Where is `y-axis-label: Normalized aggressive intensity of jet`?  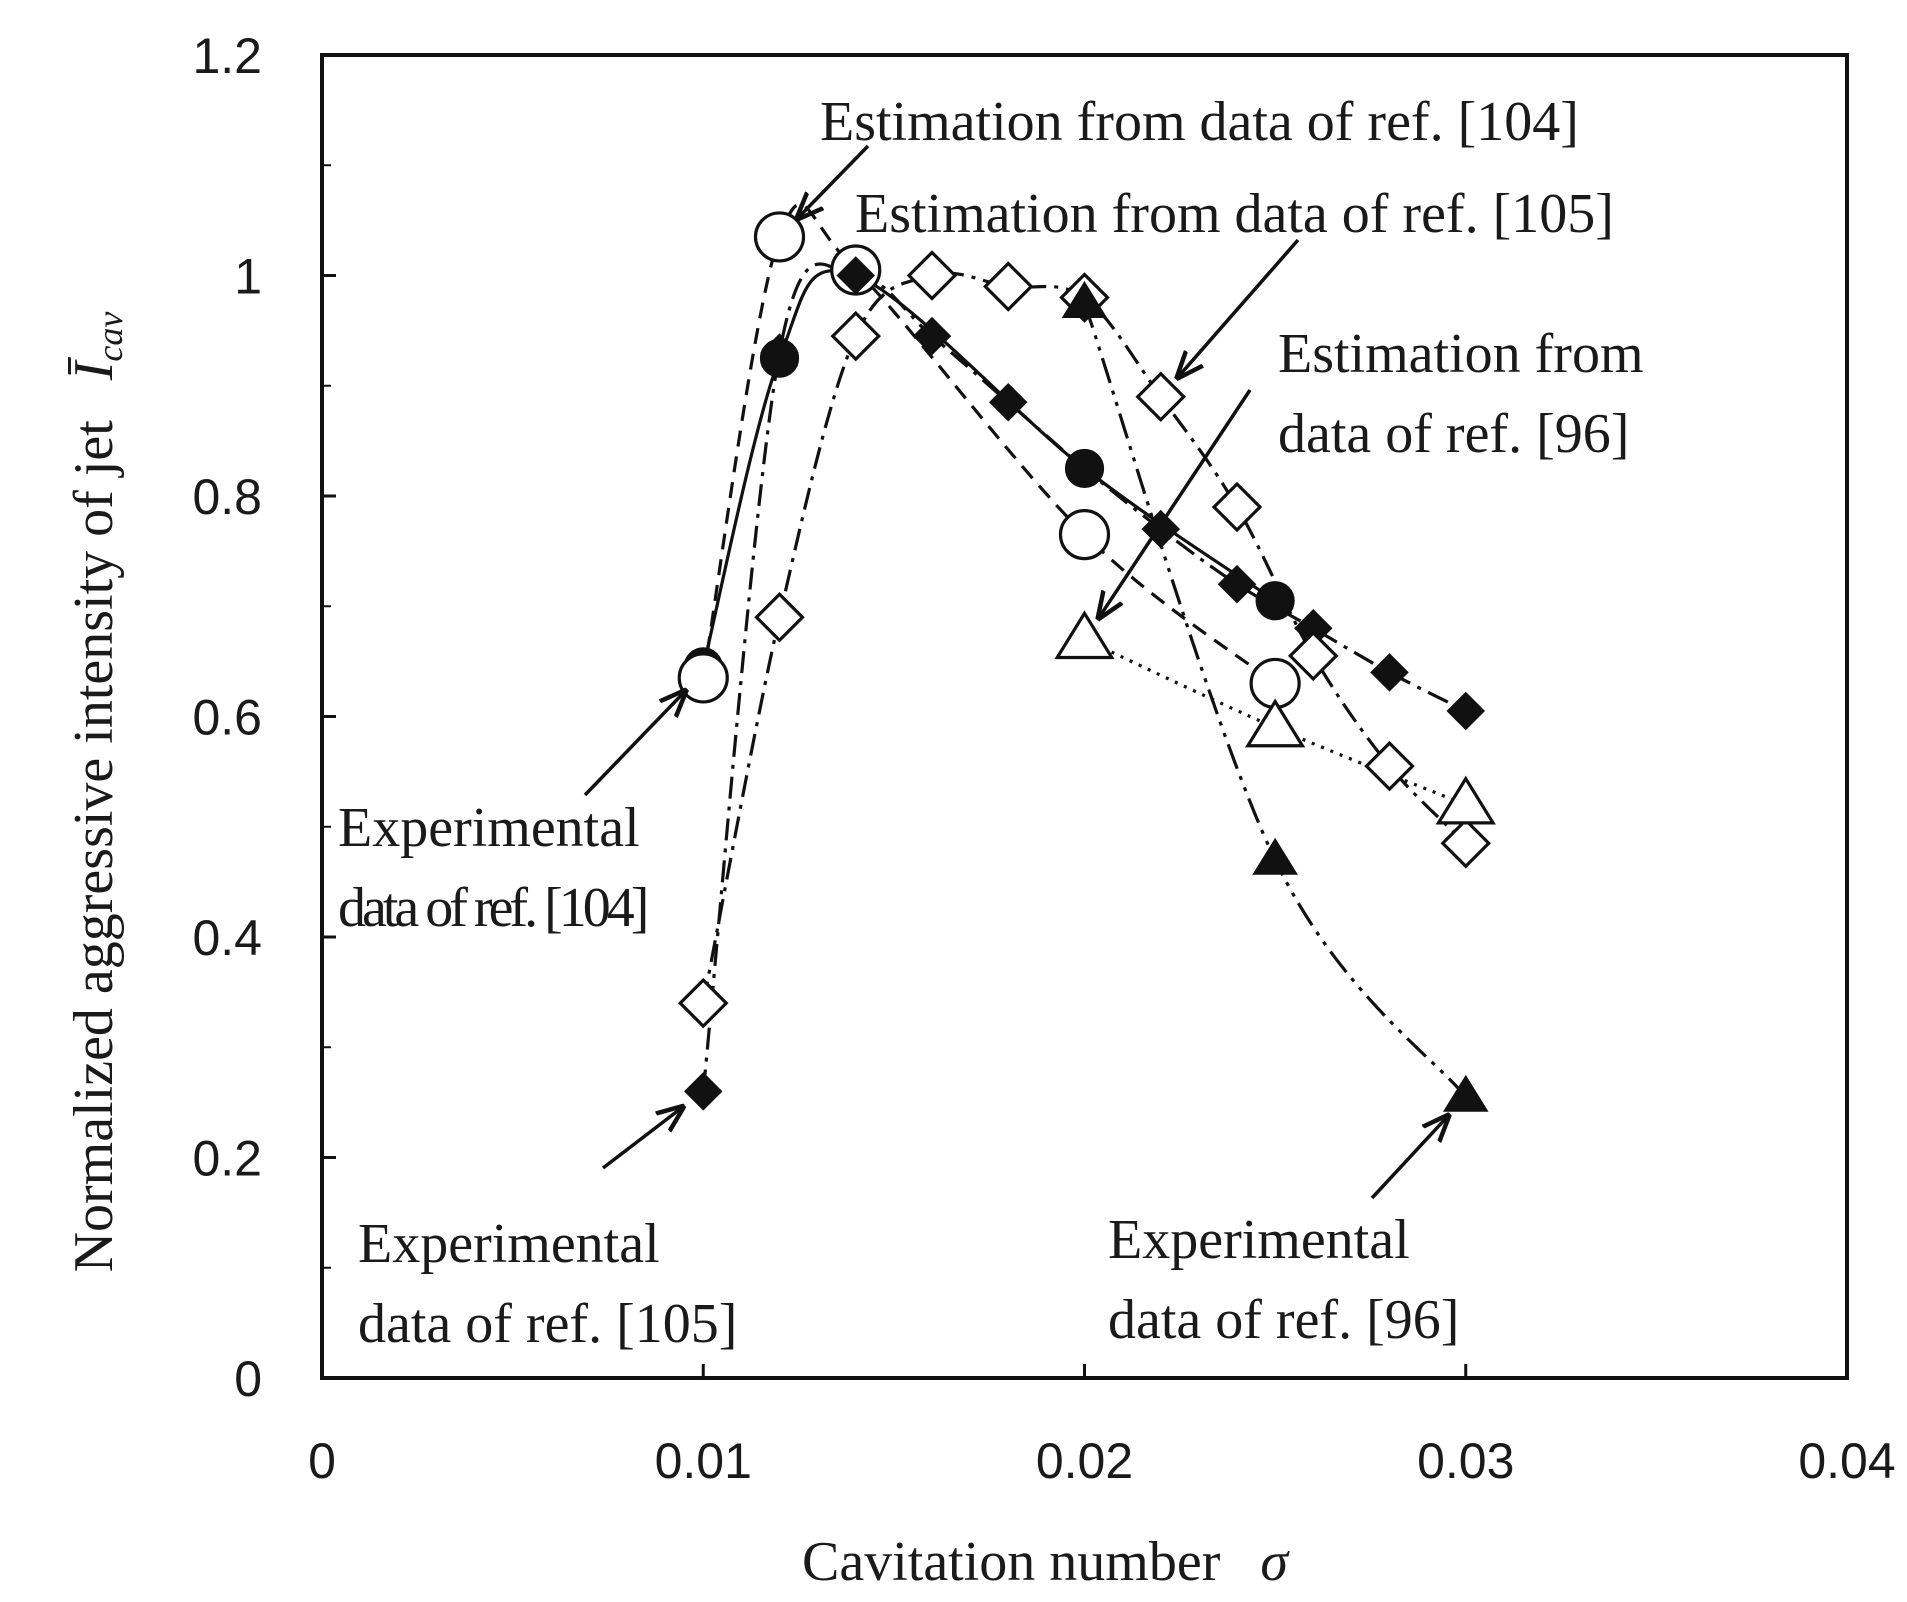 y-axis-label: Normalized aggressive intensity of jet is located at coordinates (94, 846).